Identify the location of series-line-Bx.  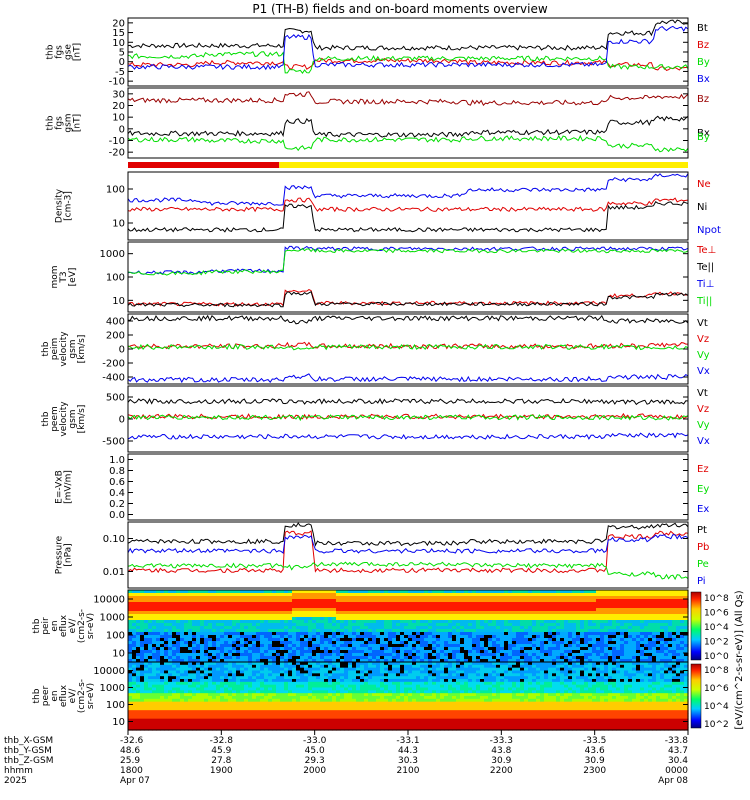
(408, 126).